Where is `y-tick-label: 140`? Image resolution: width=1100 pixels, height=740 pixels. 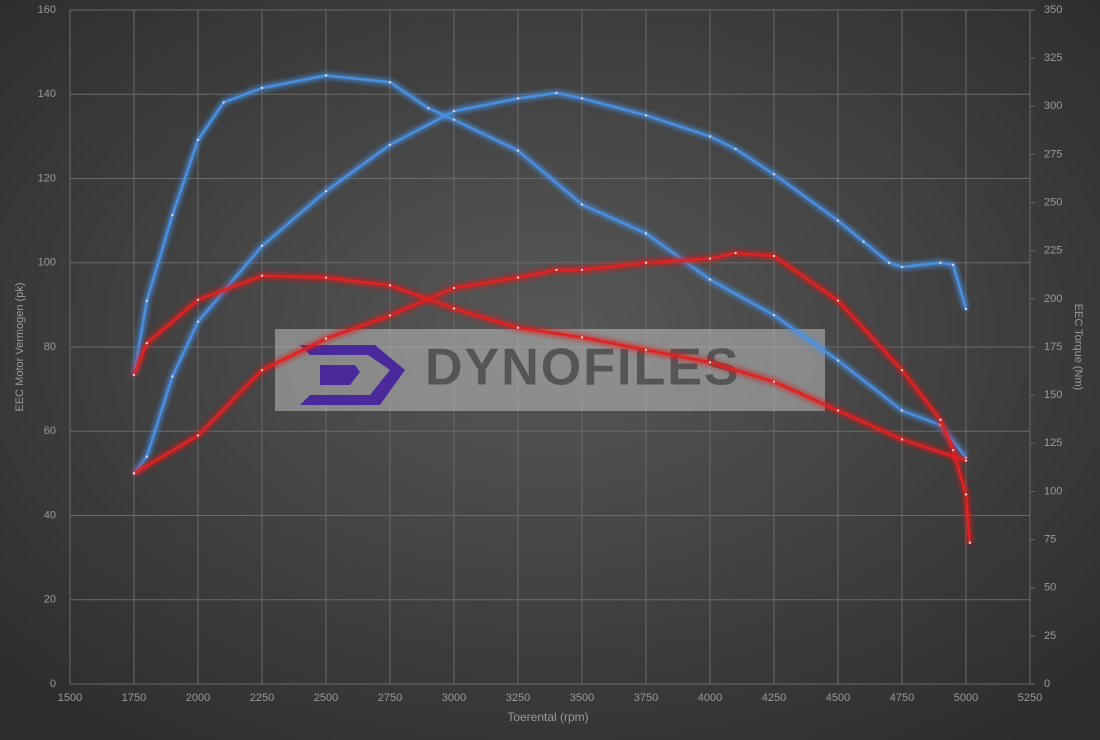 y-tick-label: 140 is located at coordinates (47, 94).